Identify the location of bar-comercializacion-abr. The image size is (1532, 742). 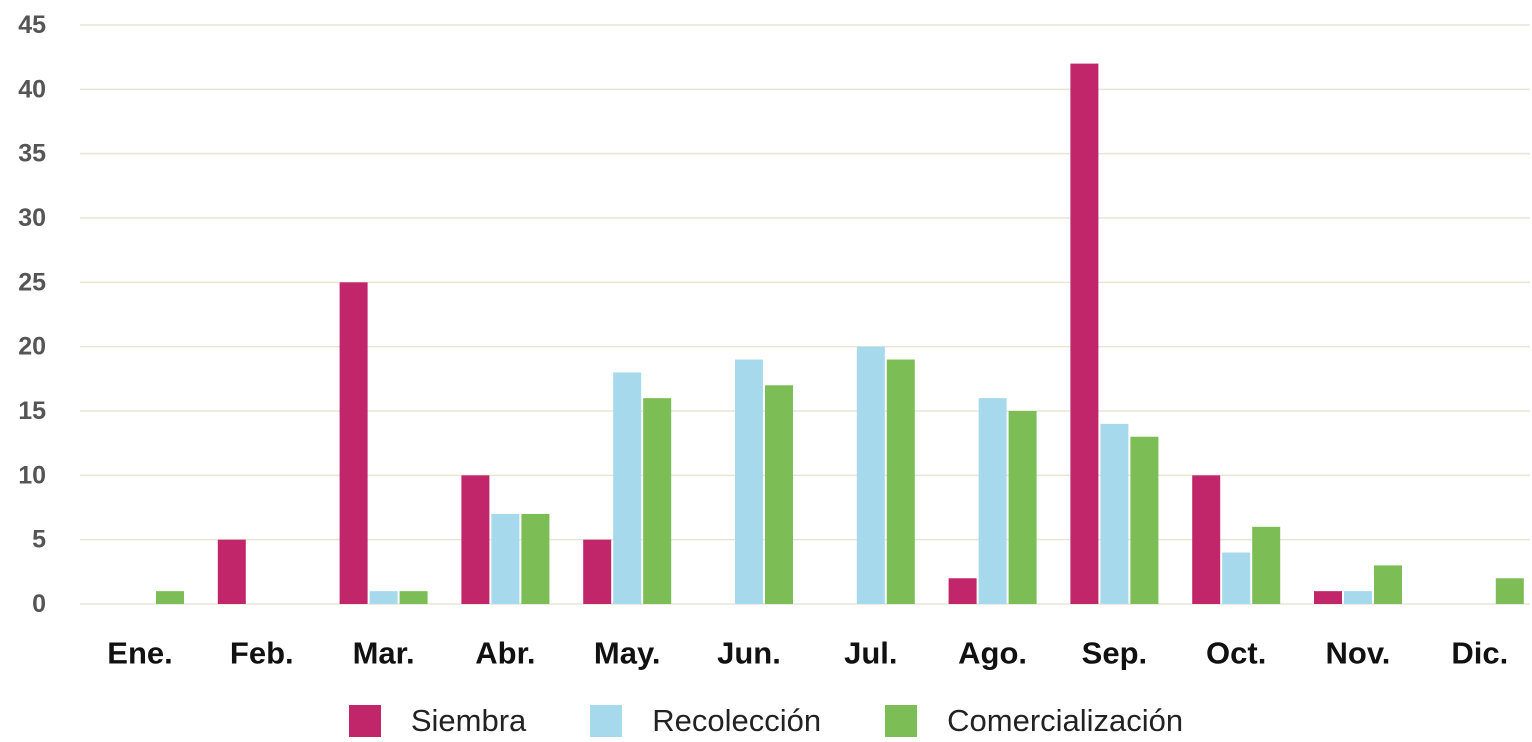
(535, 558).